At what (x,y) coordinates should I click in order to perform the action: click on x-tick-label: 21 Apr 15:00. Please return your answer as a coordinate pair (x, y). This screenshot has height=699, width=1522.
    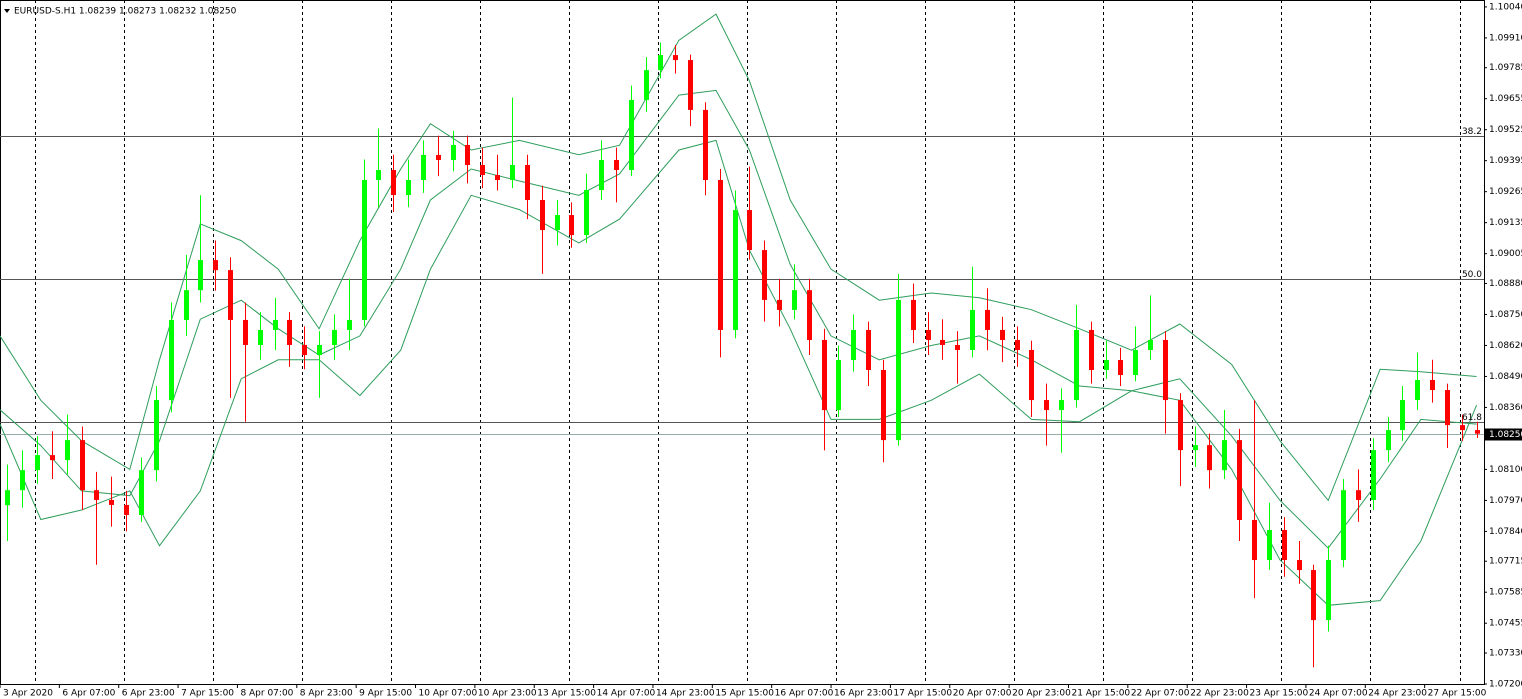
    Looking at the image, I should click on (1100, 694).